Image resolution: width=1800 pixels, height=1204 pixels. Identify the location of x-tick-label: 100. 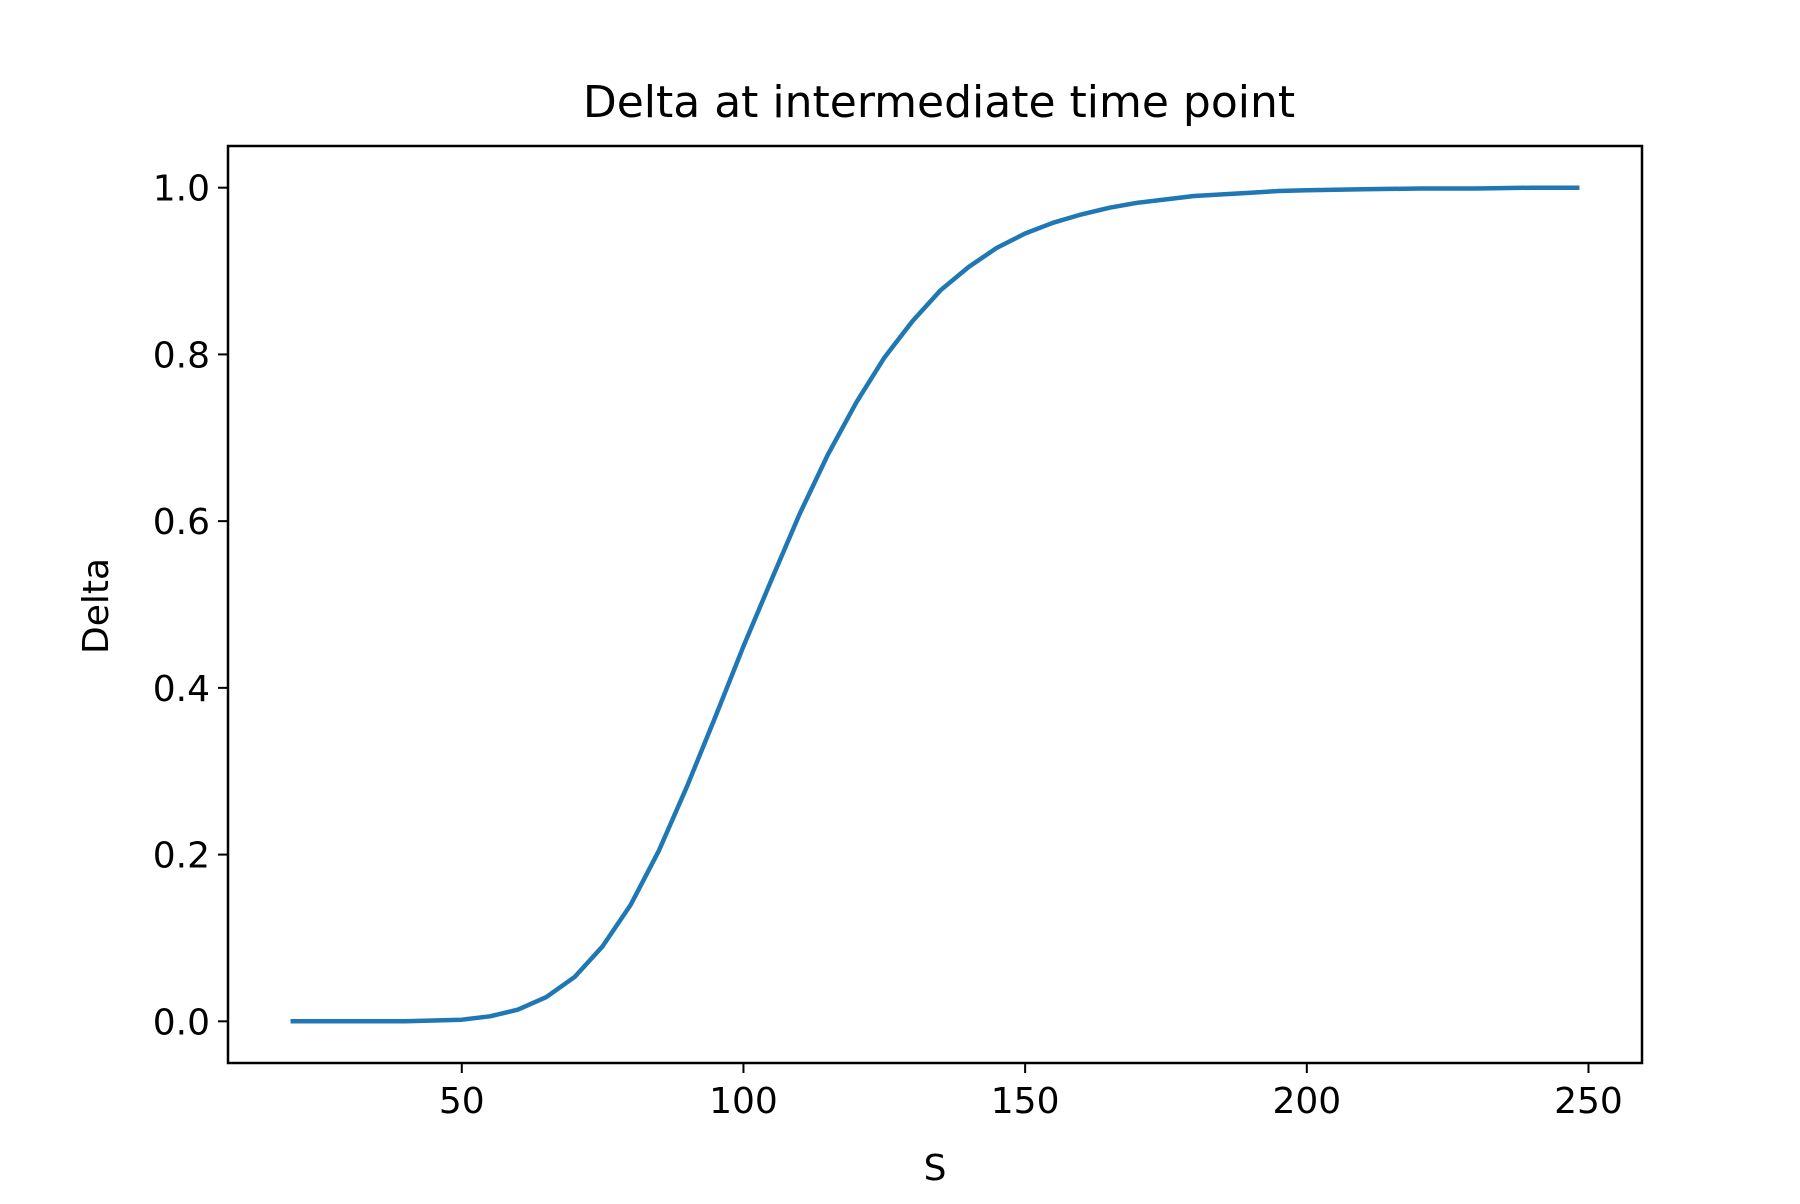
(743, 1101).